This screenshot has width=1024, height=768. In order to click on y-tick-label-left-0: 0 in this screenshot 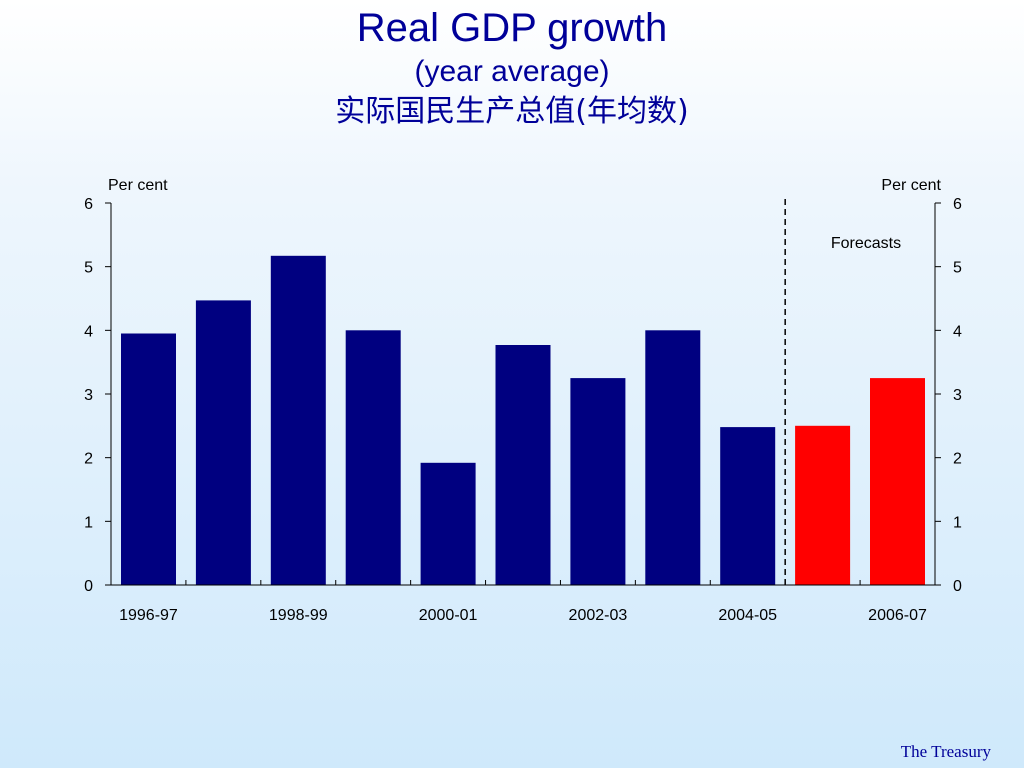, I will do `click(88, 586)`.